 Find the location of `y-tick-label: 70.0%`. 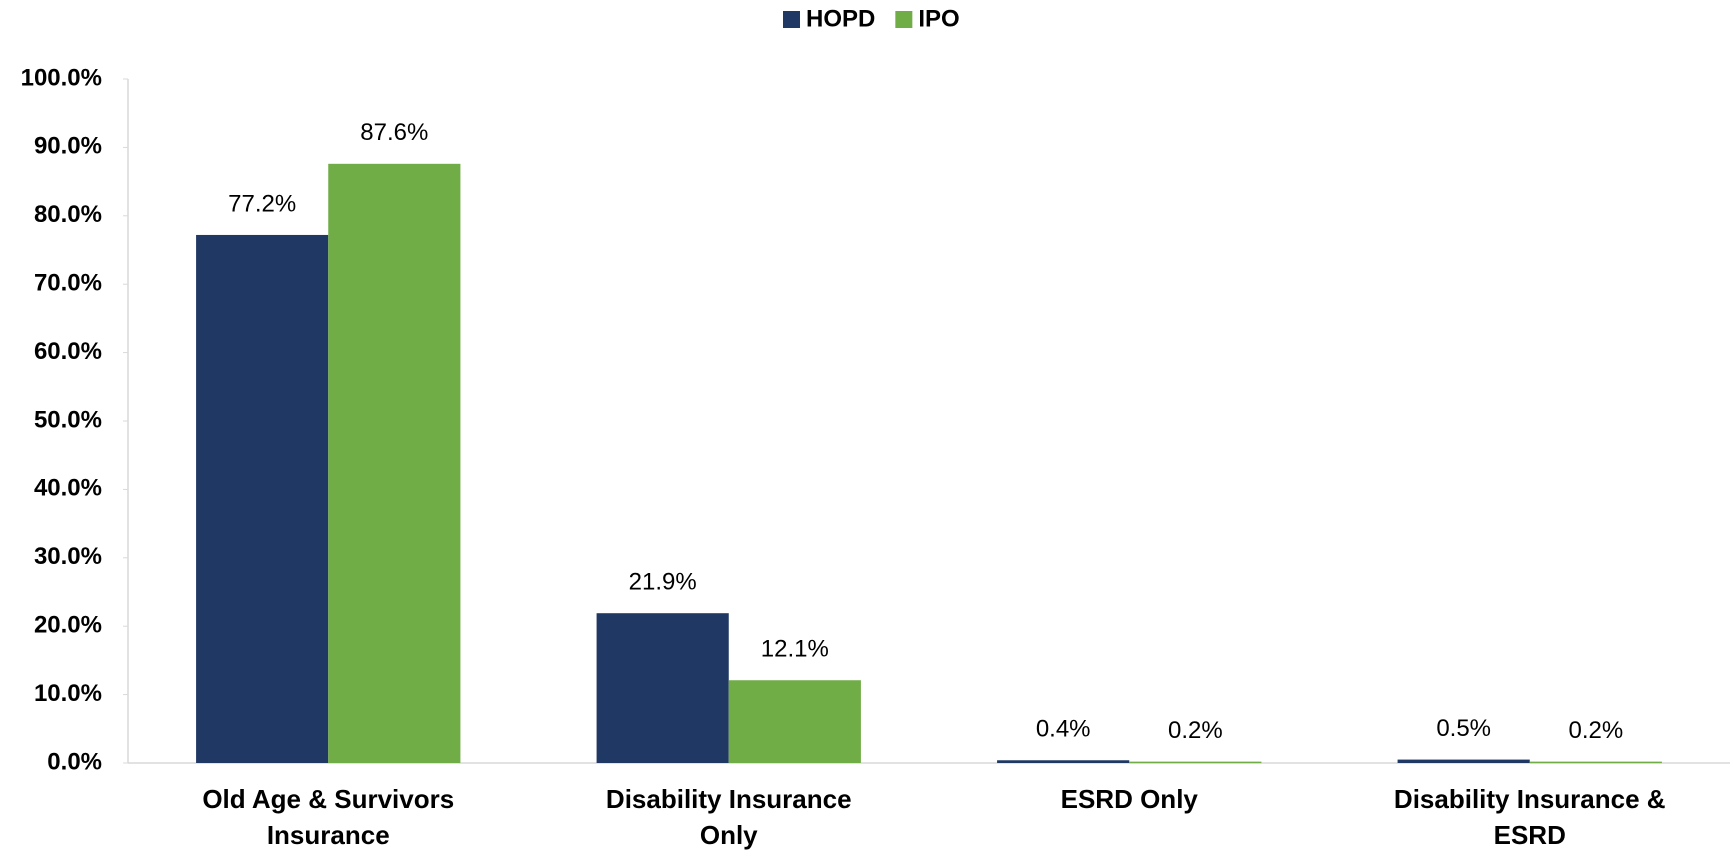

y-tick-label: 70.0% is located at coordinates (68, 283).